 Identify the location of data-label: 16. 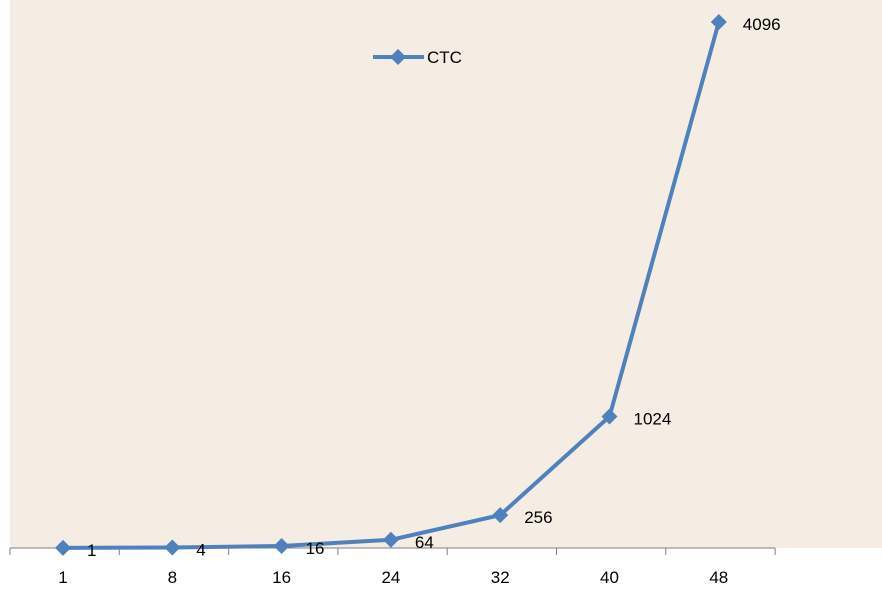
(315, 548).